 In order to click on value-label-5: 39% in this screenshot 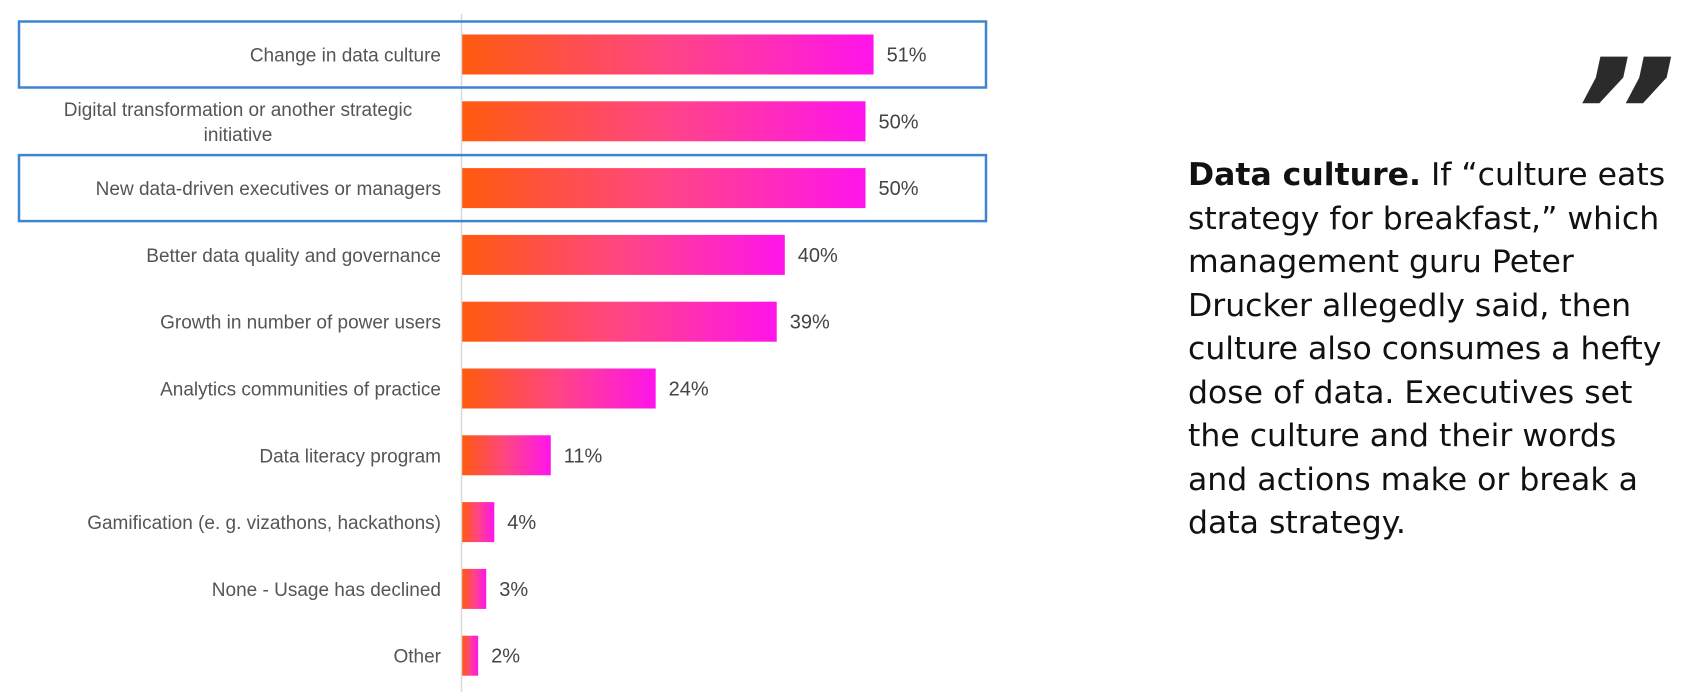, I will do `click(810, 323)`.